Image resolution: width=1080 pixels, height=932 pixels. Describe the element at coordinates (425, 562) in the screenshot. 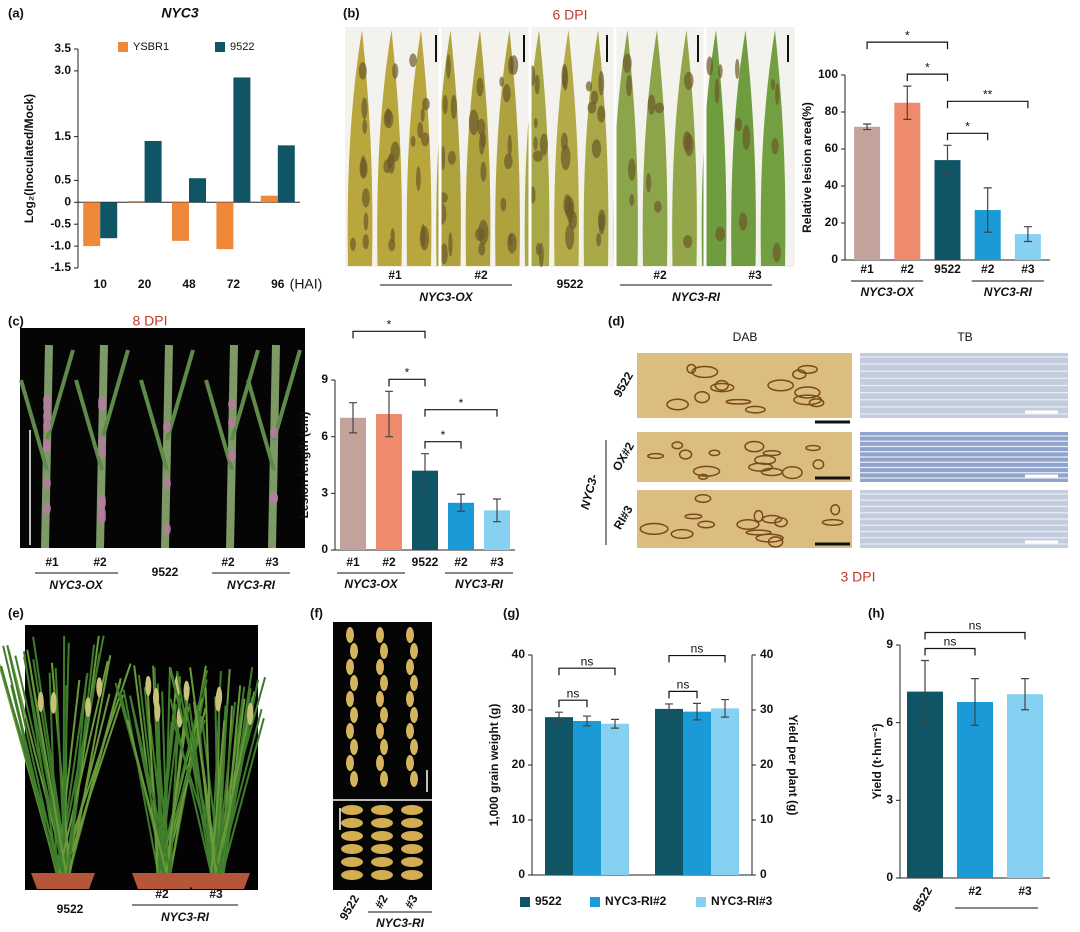

I see `x-tick-label: 9522` at that location.